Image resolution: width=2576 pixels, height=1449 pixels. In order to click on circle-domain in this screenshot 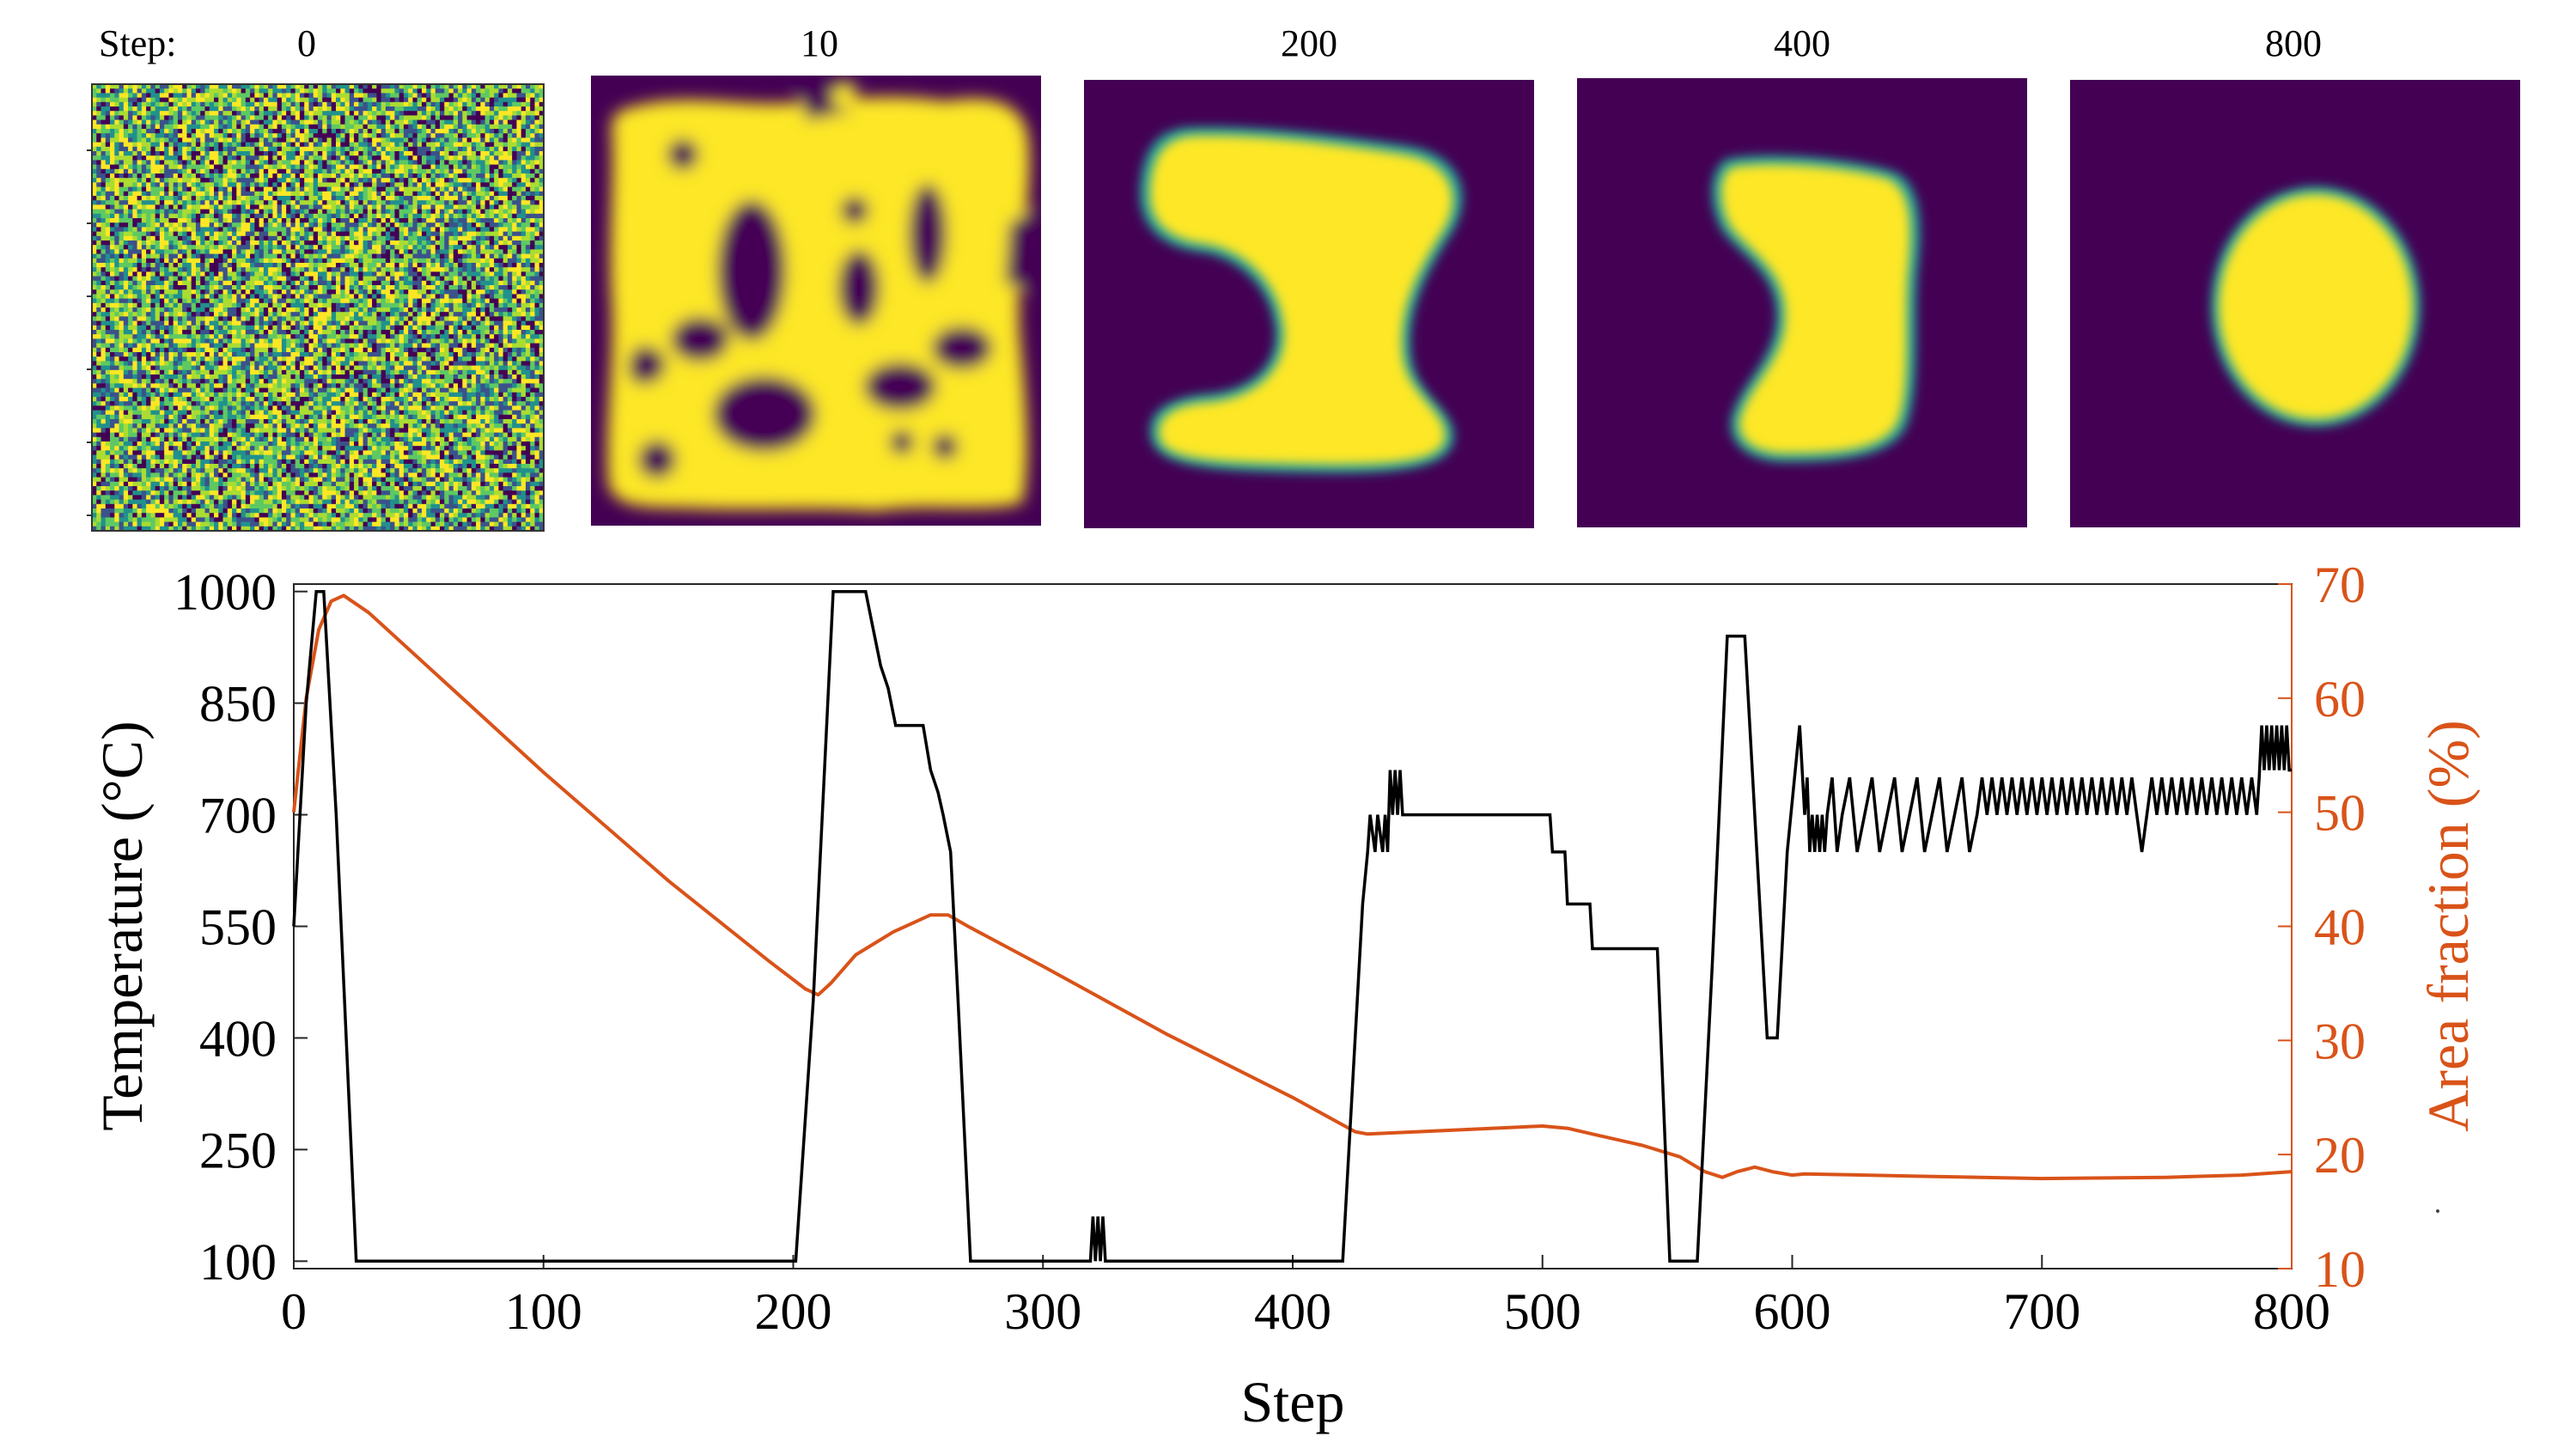, I will do `click(2316, 306)`.